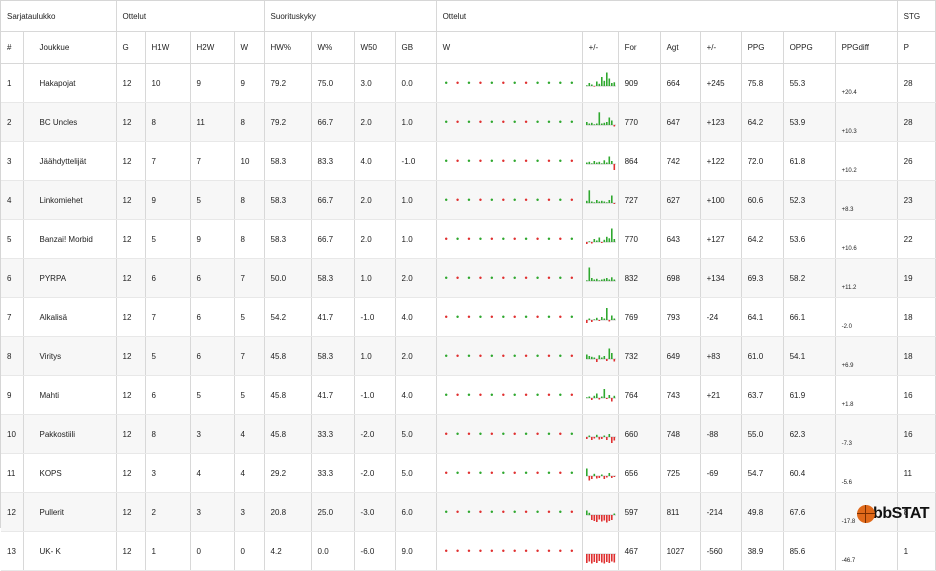  I want to click on games-cell: 12, so click(131, 512).